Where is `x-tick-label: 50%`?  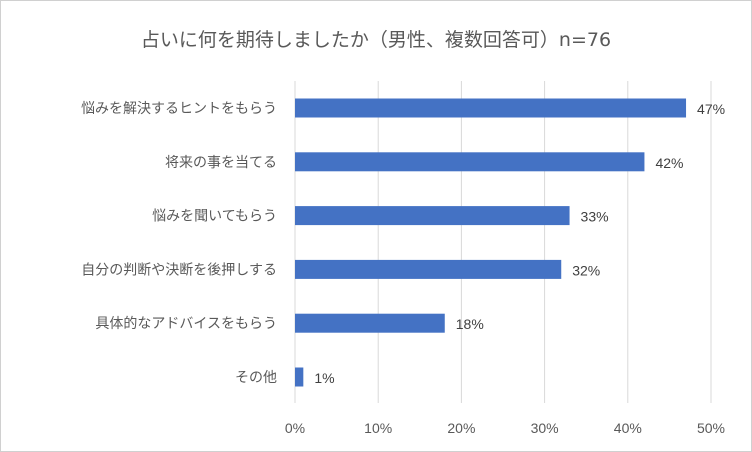 x-tick-label: 50% is located at coordinates (711, 428).